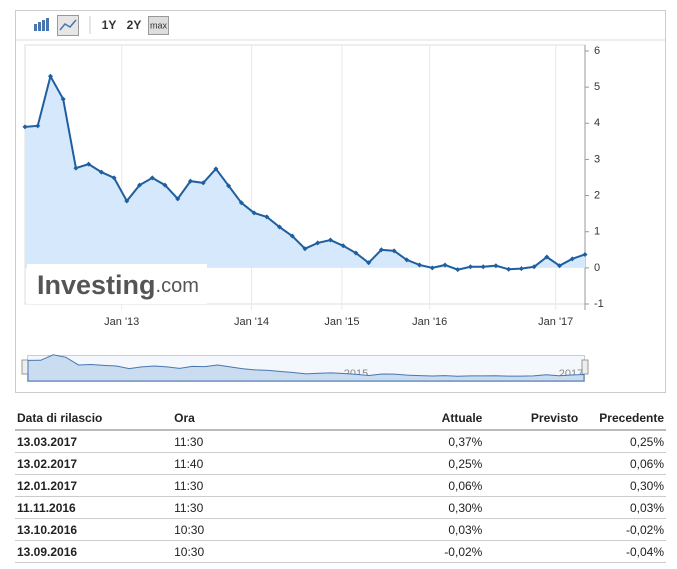 The image size is (677, 569). Describe the element at coordinates (597, 195) in the screenshot. I see `y-tick-label: 2` at that location.